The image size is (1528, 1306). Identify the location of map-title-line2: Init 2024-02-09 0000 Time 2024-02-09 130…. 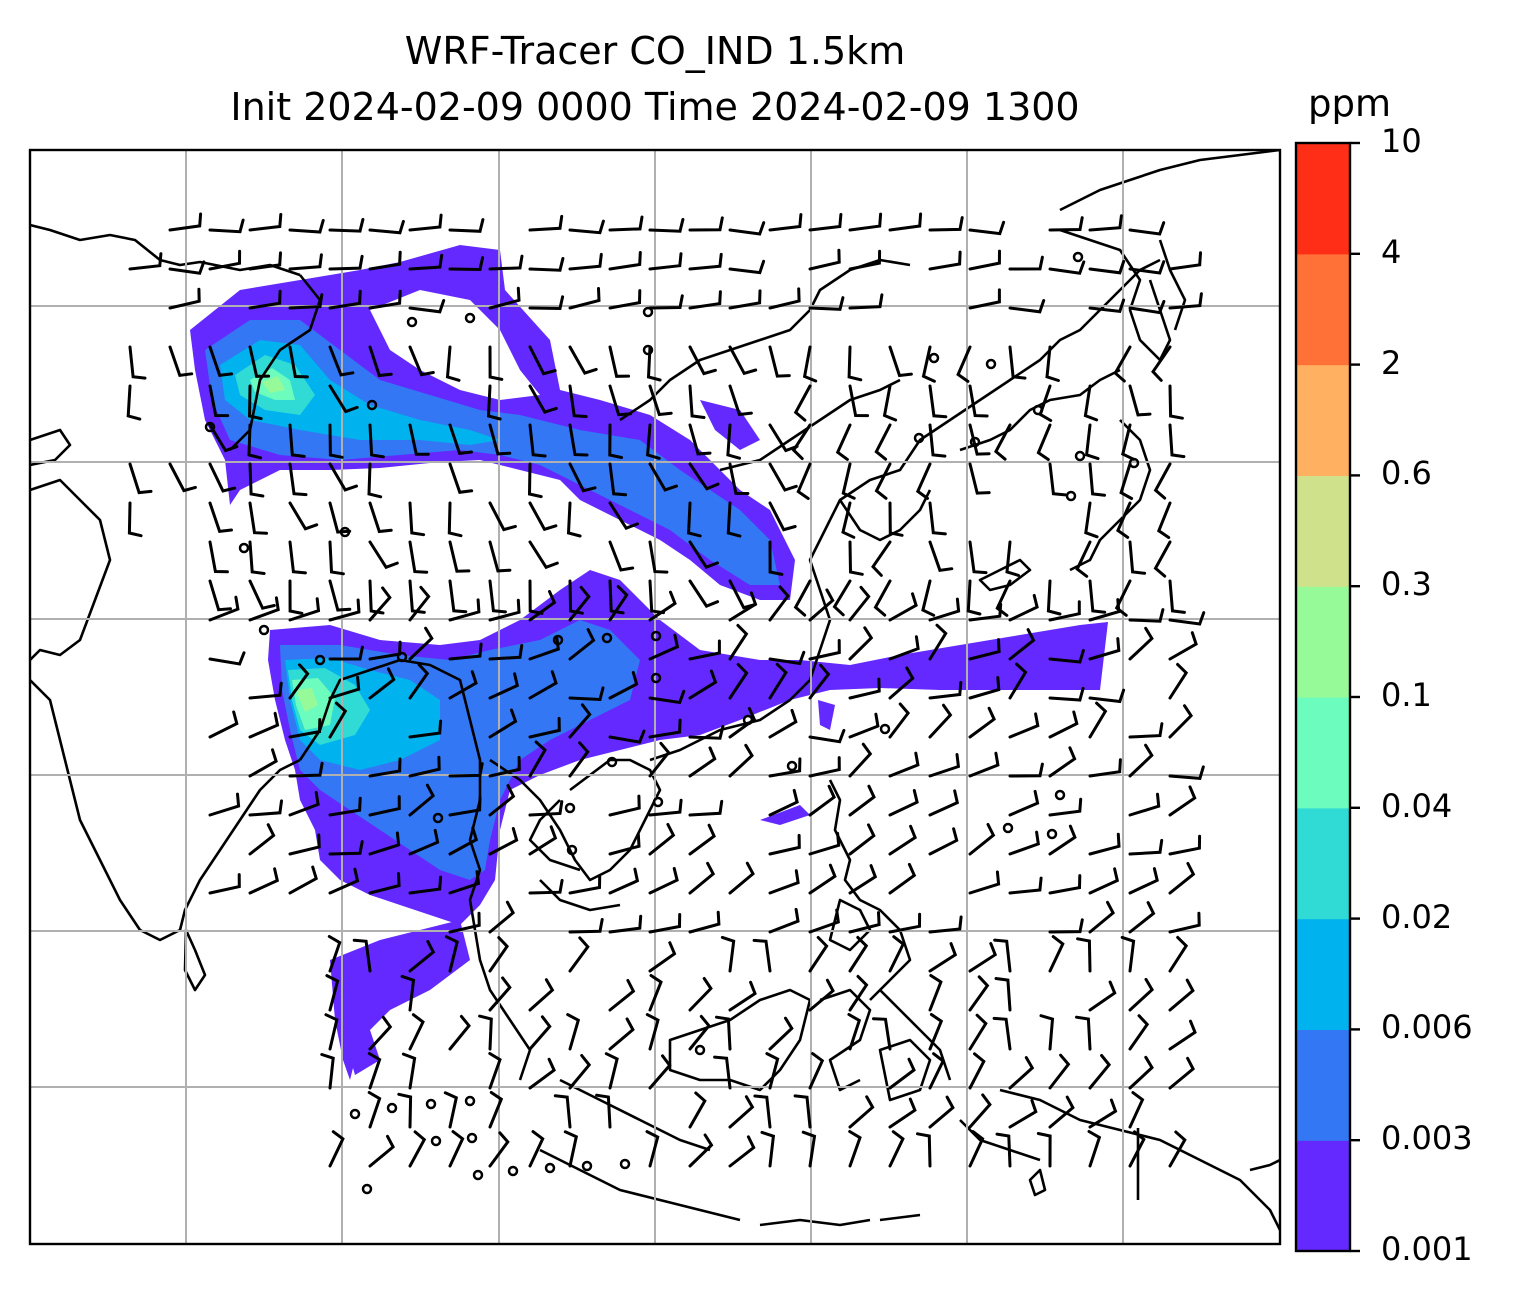
(655, 107).